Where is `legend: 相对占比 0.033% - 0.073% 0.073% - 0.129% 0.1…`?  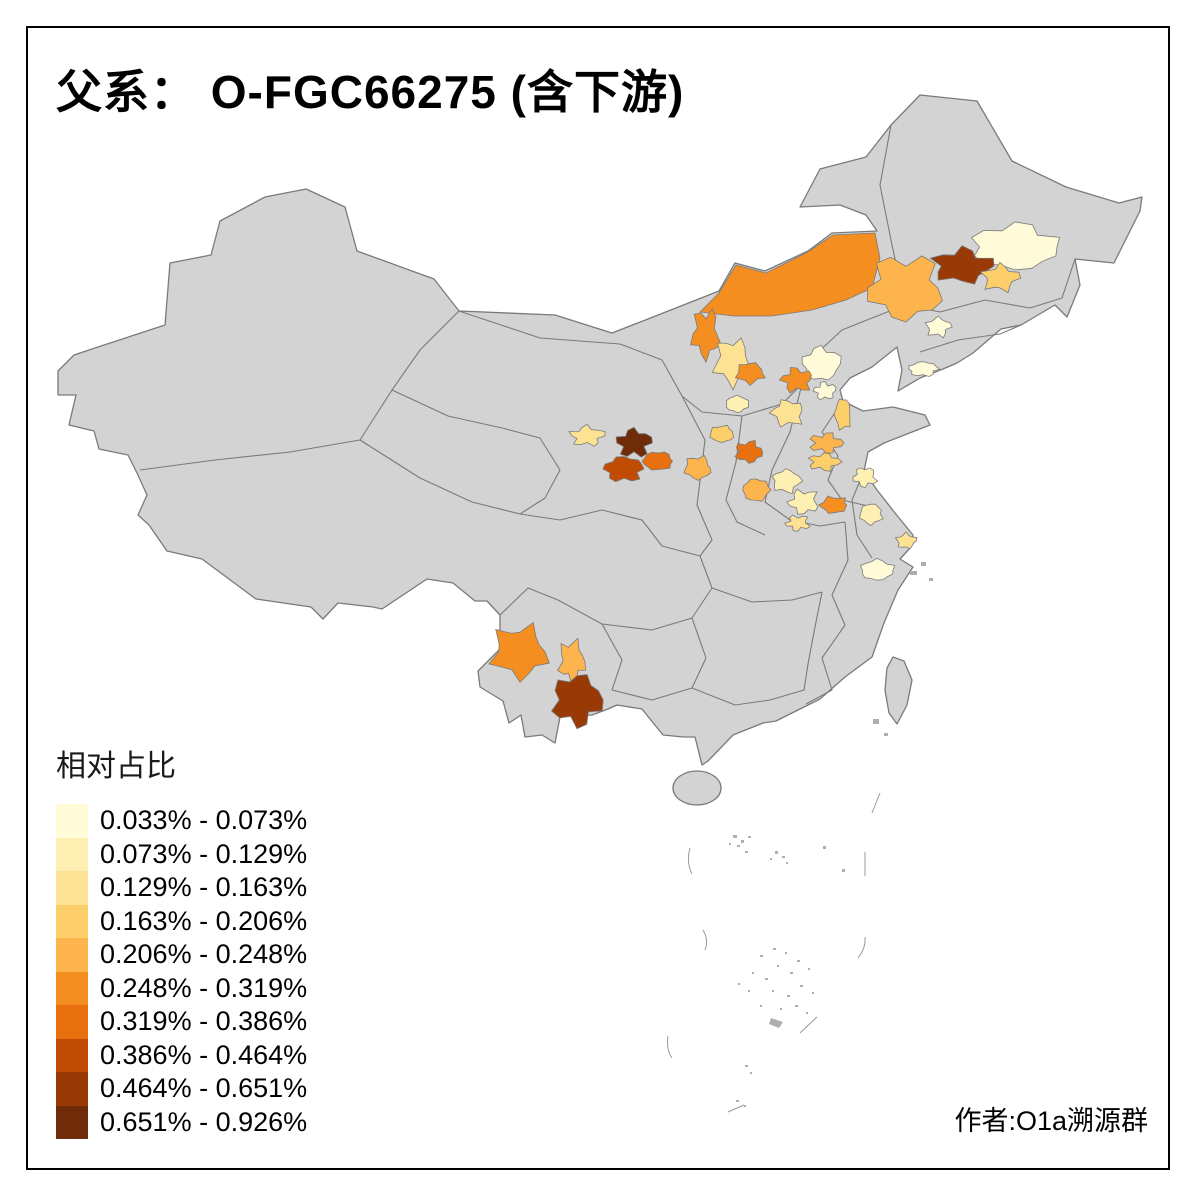 legend: 相对占比 0.033% - 0.073% 0.073% - 0.129% 0.1… is located at coordinates (181, 944).